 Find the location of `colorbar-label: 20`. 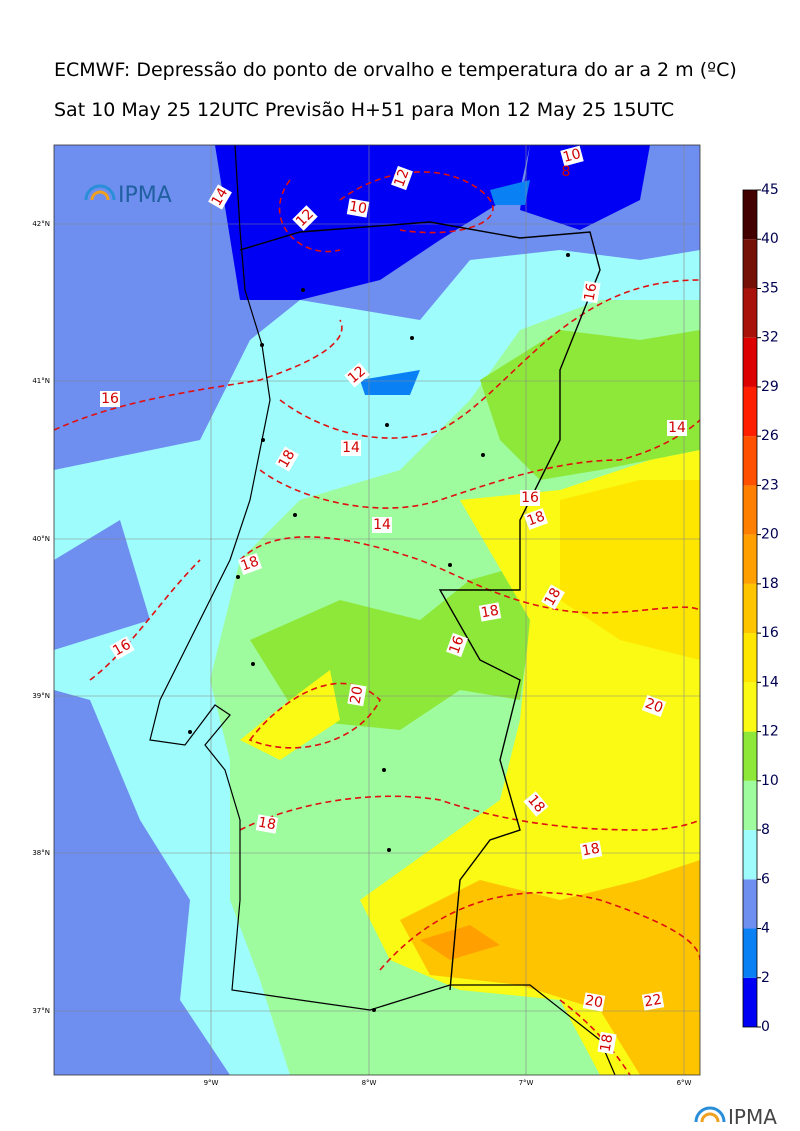

colorbar-label: 20 is located at coordinates (770, 535).